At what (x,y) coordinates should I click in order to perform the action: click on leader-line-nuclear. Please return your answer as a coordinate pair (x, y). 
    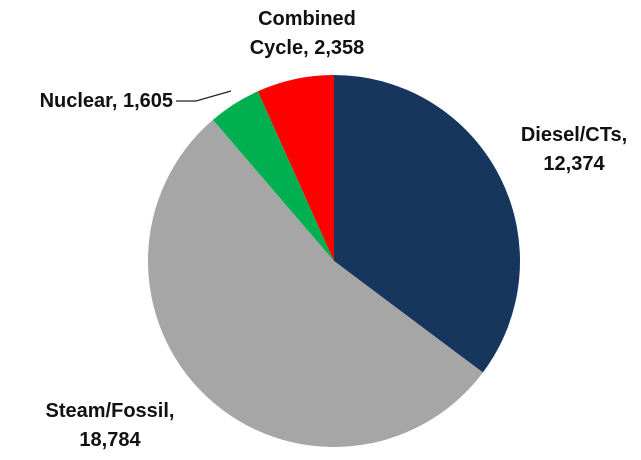
    Looking at the image, I should click on (204, 96).